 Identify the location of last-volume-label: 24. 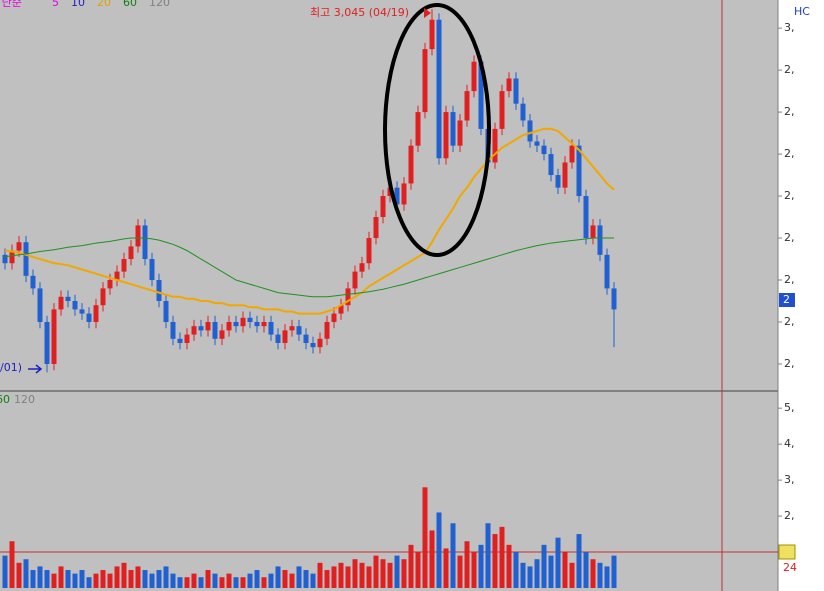
(790, 567).